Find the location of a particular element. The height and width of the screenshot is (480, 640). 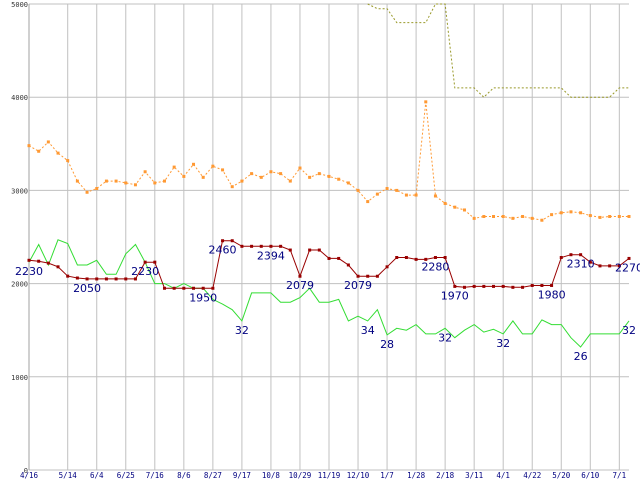

x-tick-label: 4/1 is located at coordinates (503, 475).